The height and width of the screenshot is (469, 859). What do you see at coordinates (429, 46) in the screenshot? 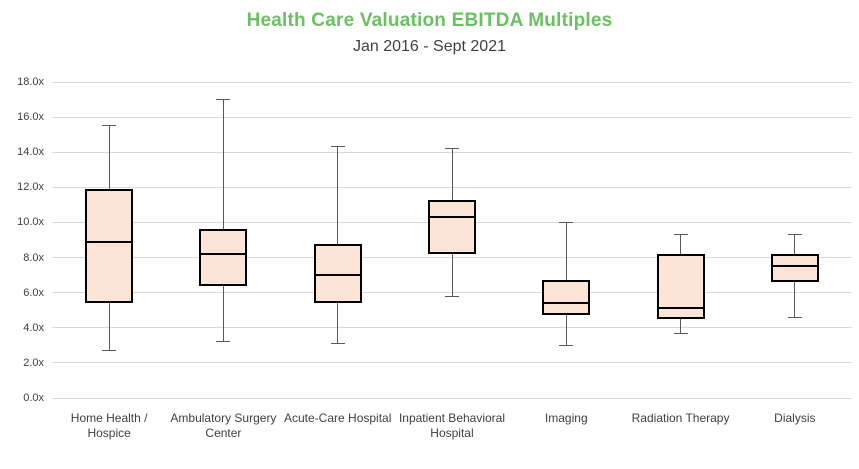
I see `chart-subtitle: Jan 2016 - Sept 2021` at bounding box center [429, 46].